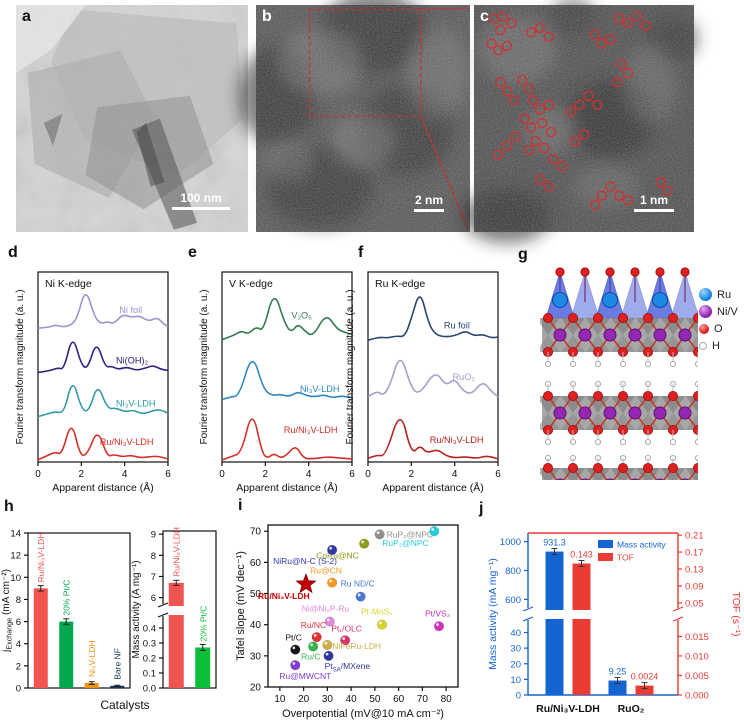  Describe the element at coordinates (718, 294) in the screenshot. I see `legend-item-ru: Ru` at that location.